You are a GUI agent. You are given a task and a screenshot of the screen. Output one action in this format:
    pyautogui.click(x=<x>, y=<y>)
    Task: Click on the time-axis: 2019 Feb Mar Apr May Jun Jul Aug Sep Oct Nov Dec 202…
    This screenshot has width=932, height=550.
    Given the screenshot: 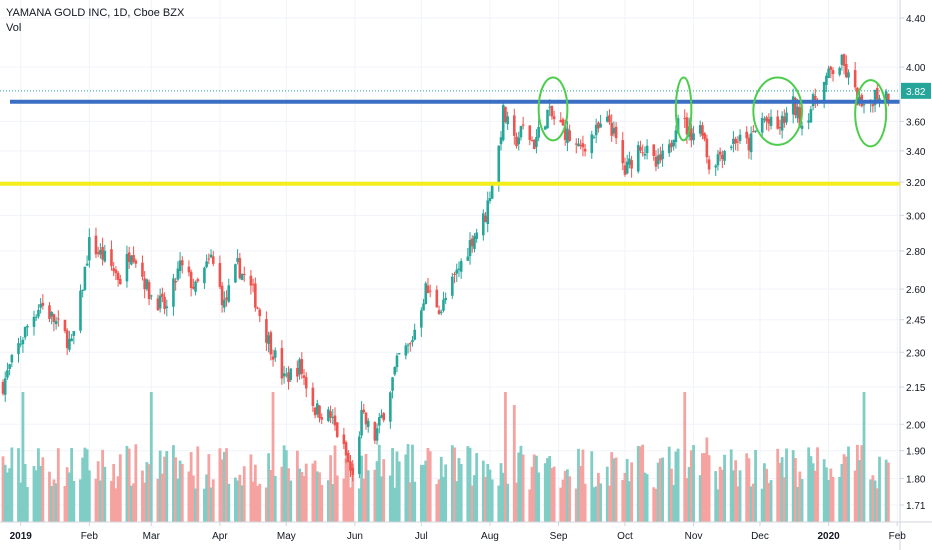 What is the action you would take?
    pyautogui.click(x=466, y=531)
    